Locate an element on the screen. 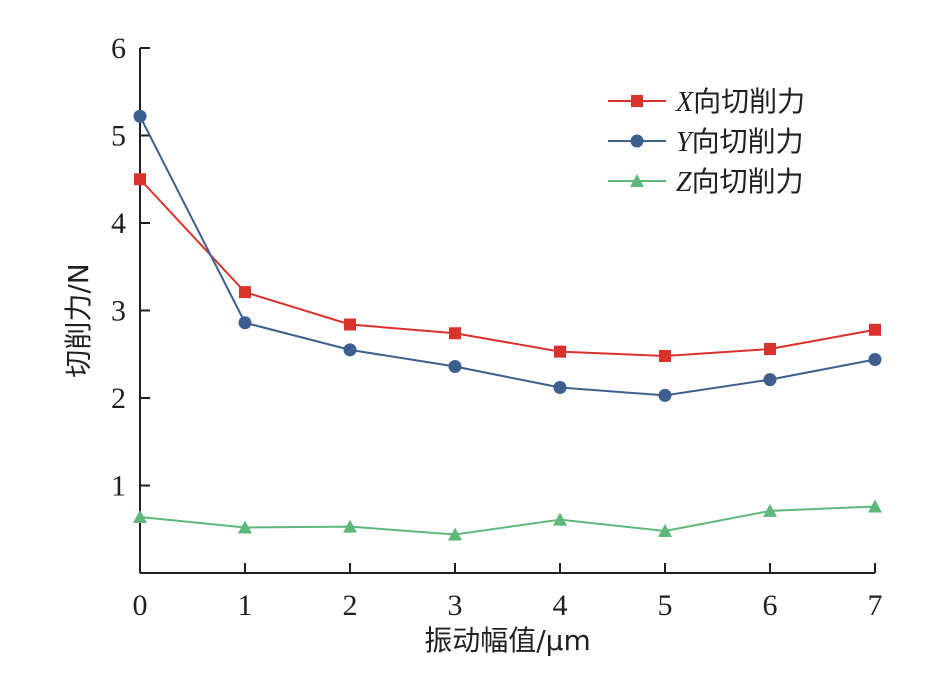 This screenshot has width=935, height=680. x-tick-label: 7 is located at coordinates (875, 605).